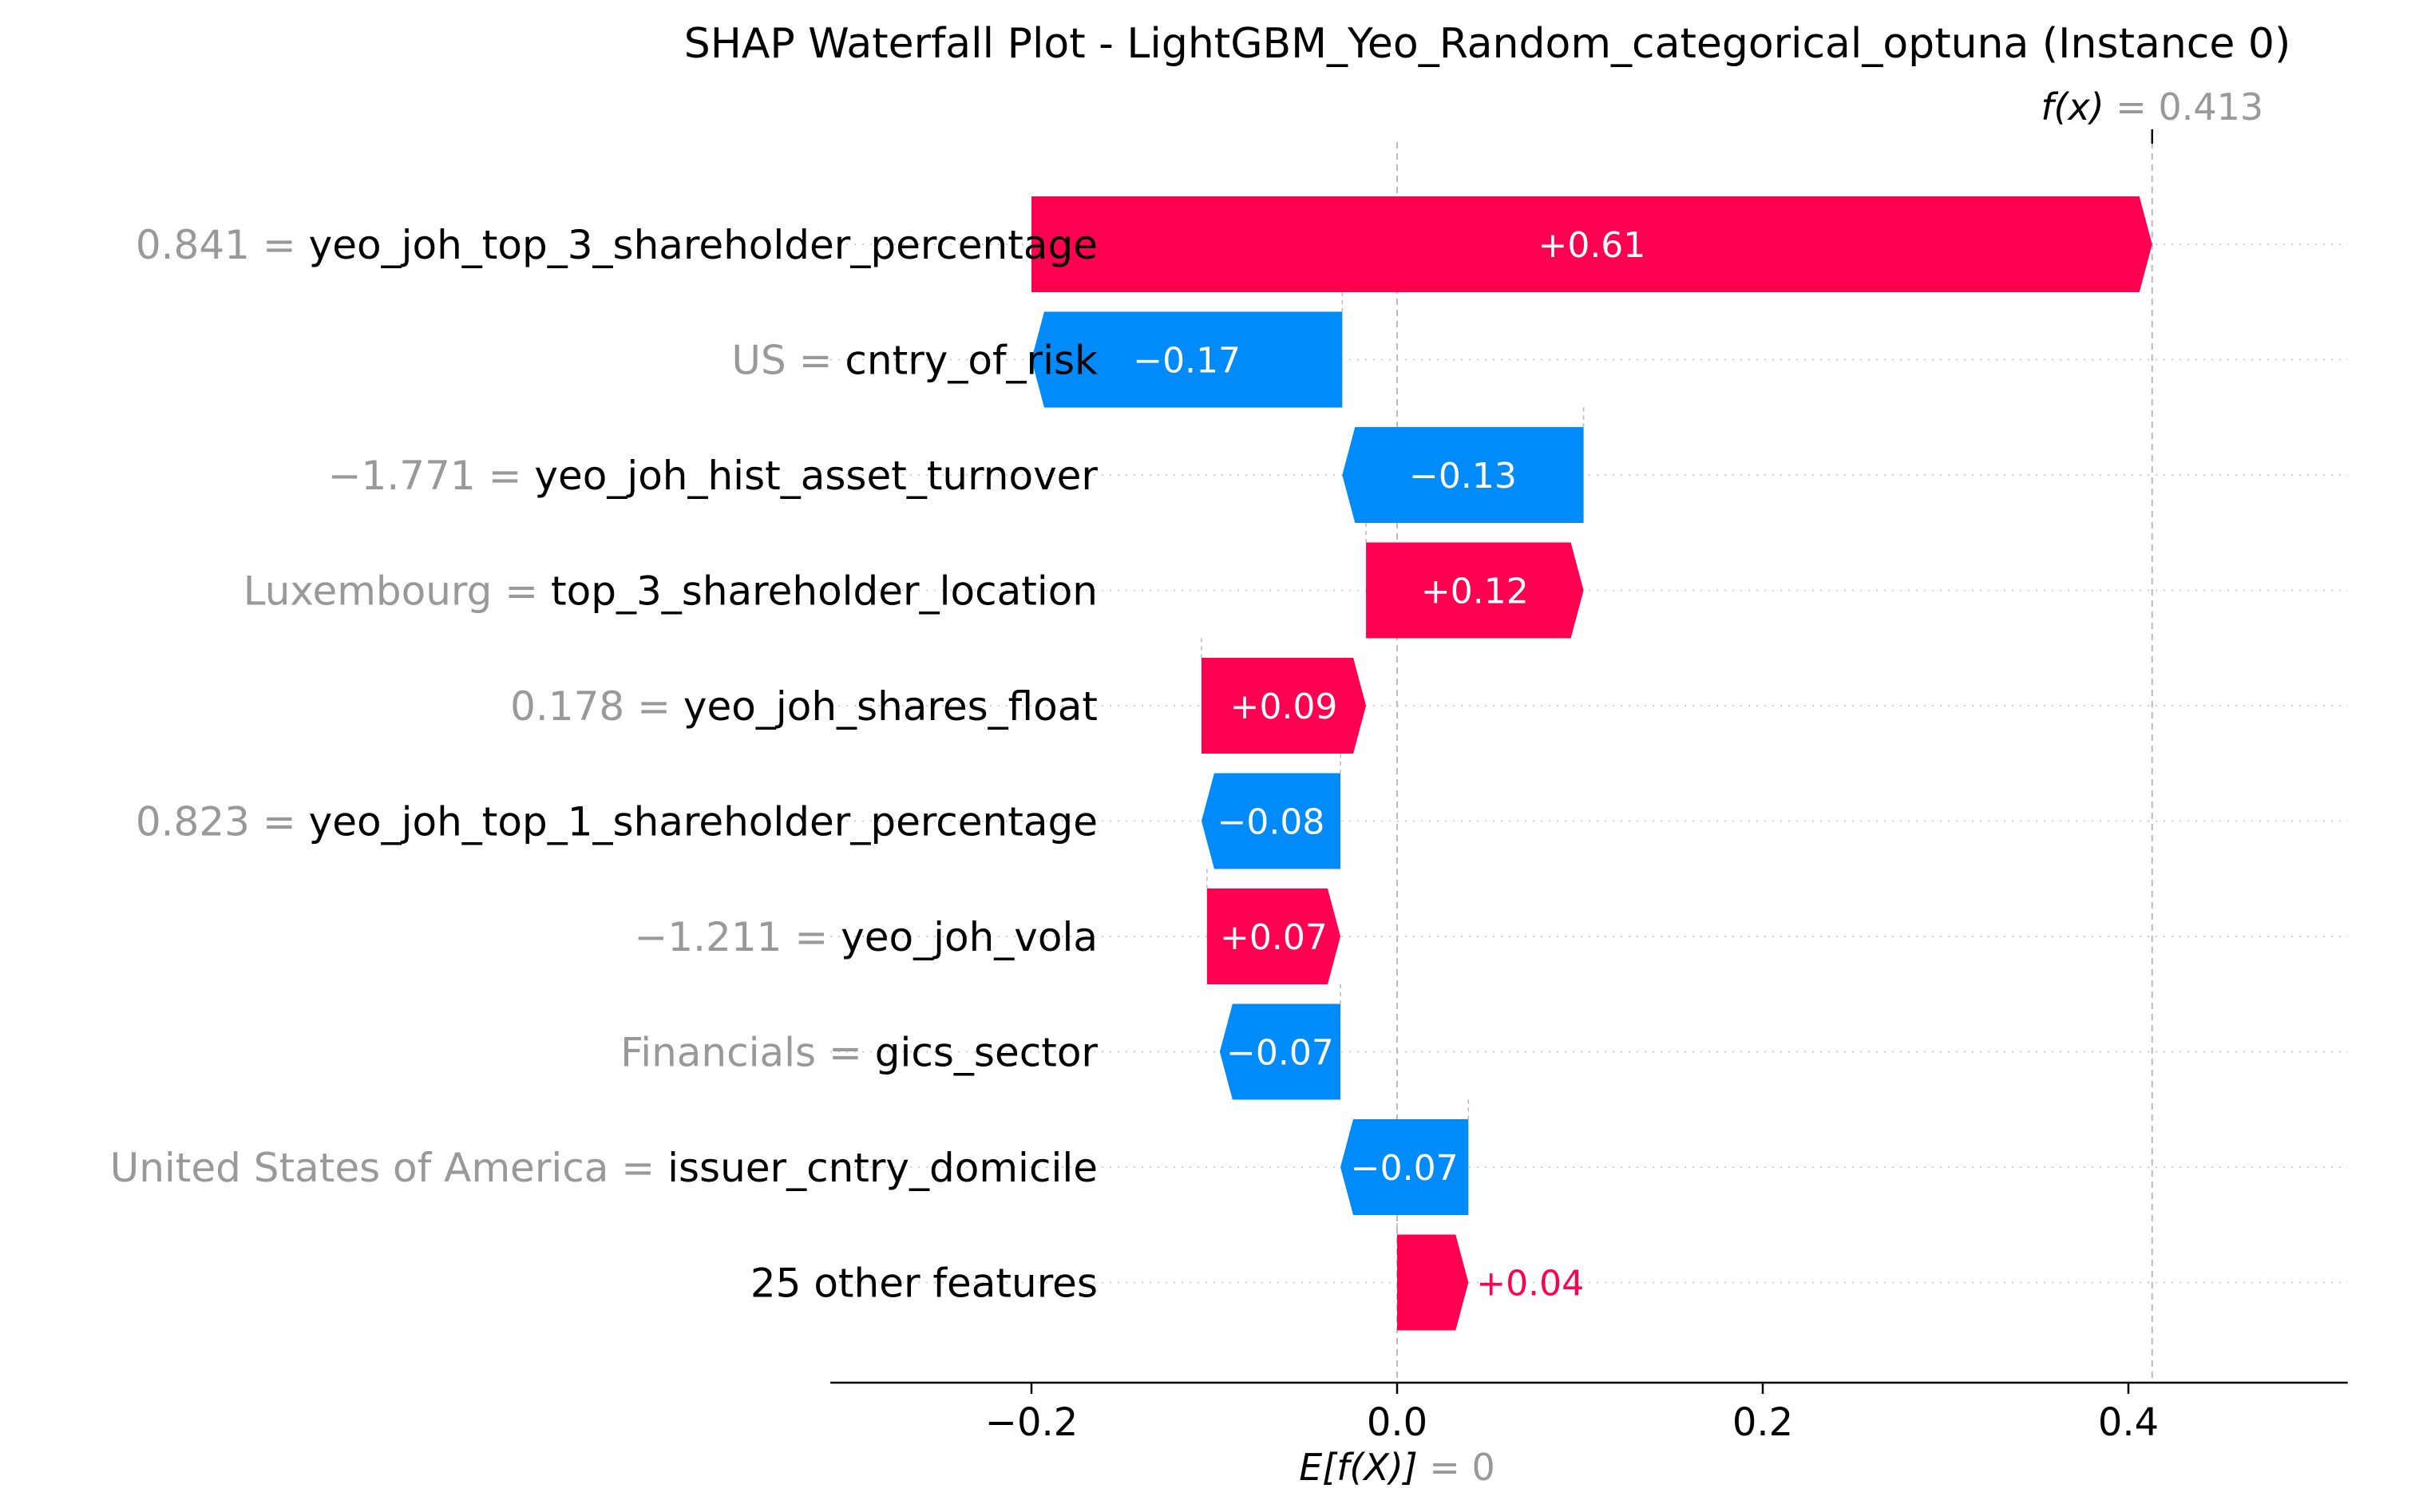 This screenshot has width=2411, height=1512. I want to click on bar-value-label: +0.61, so click(1591, 245).